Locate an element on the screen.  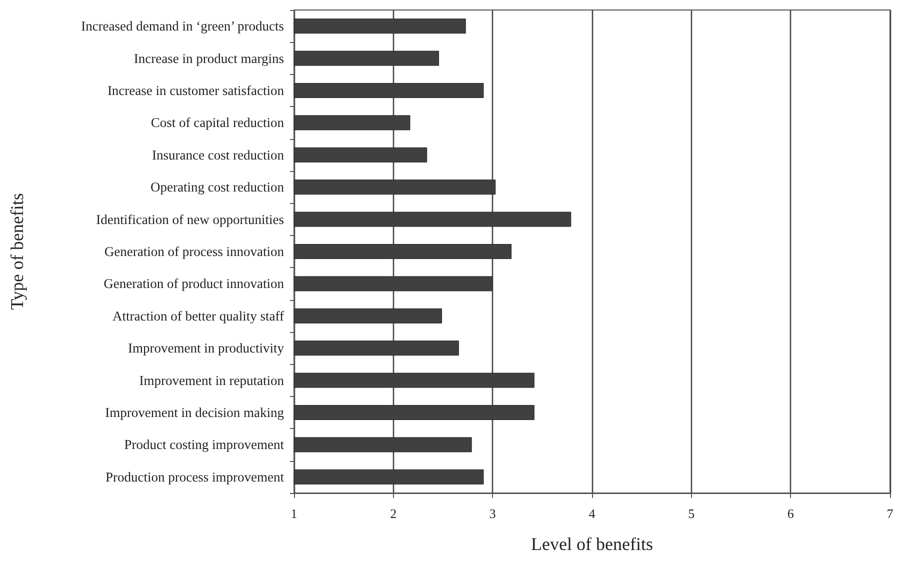
y-tick-label: Improvement in reputation is located at coordinates (211, 380).